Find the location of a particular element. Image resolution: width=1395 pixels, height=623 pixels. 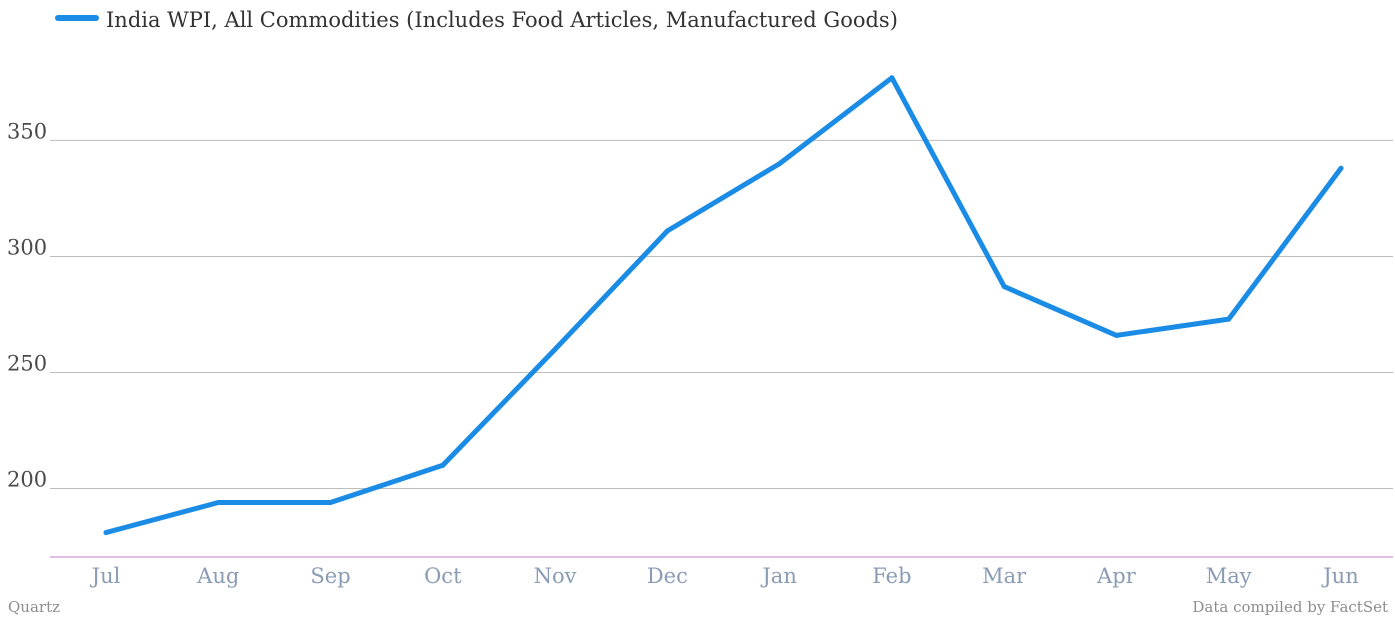

x-tick-label: Nov is located at coordinates (555, 576).